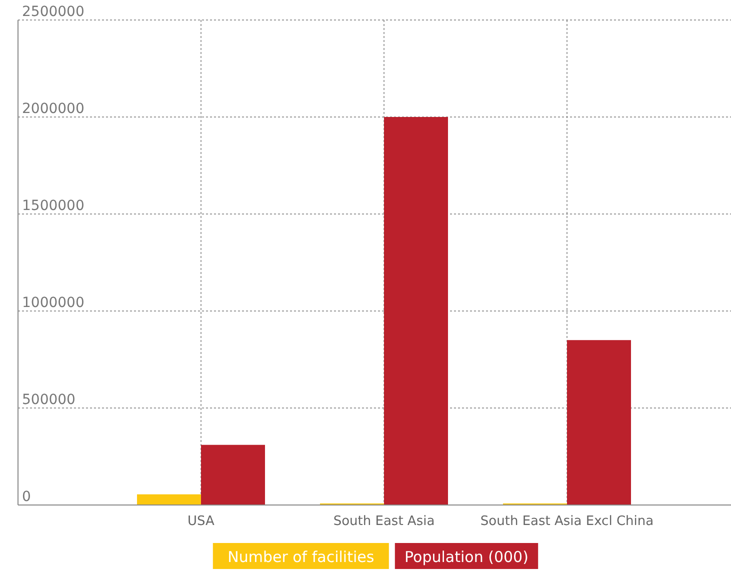  I want to click on y-tick-label: 1000000, so click(53, 303).